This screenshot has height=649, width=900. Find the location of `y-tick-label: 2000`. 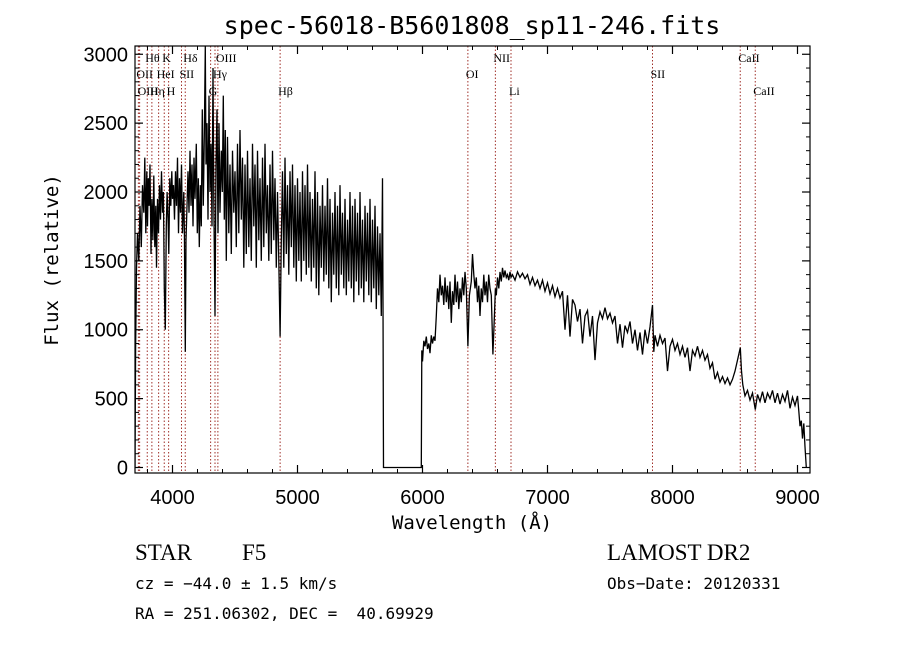

y-tick-label: 2000 is located at coordinates (106, 193).